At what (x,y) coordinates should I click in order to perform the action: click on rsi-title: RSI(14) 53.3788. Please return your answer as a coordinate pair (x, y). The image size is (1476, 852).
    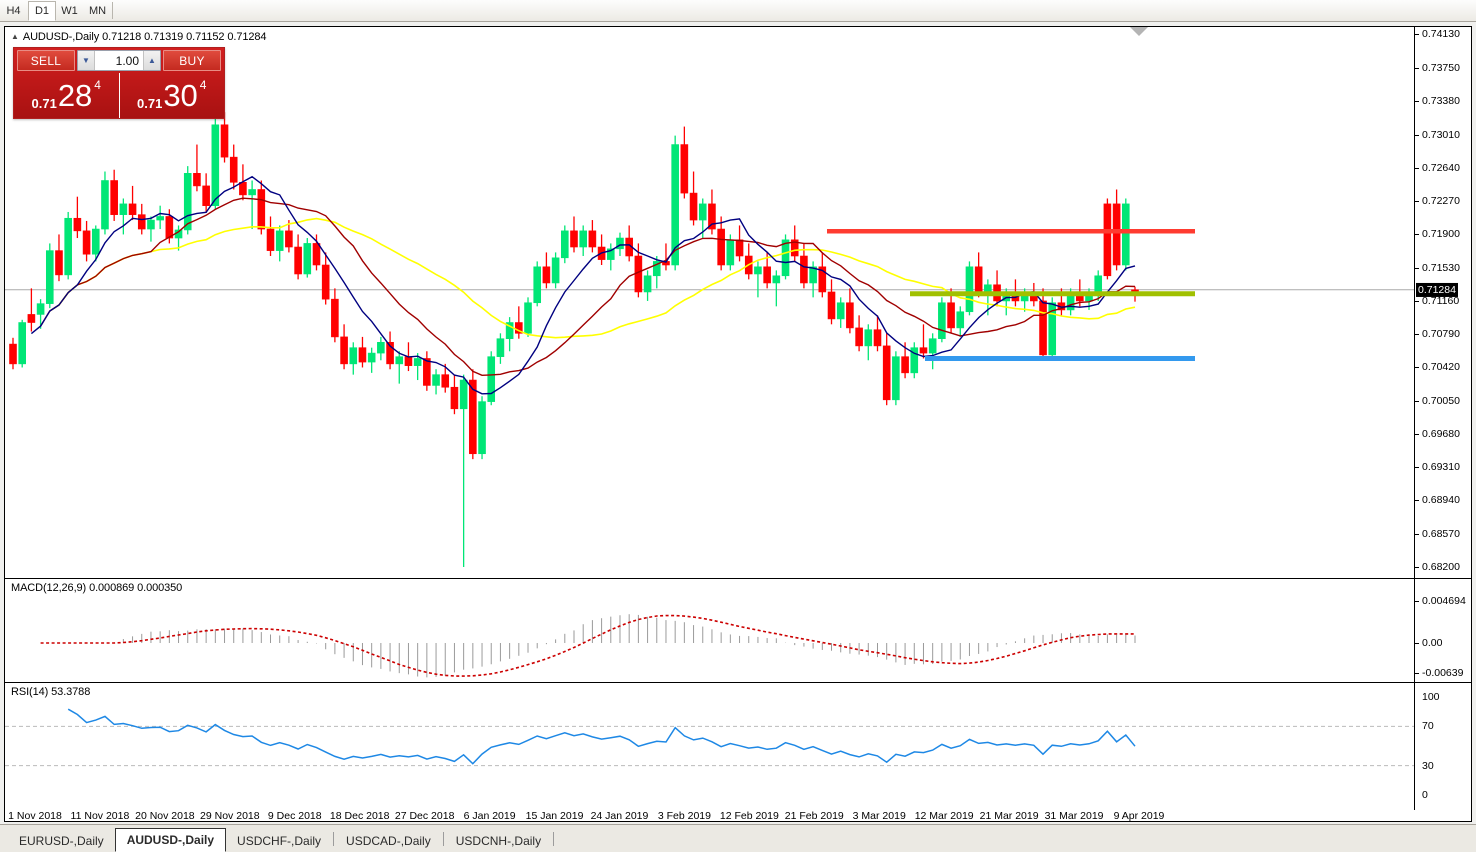
    Looking at the image, I should click on (51, 692).